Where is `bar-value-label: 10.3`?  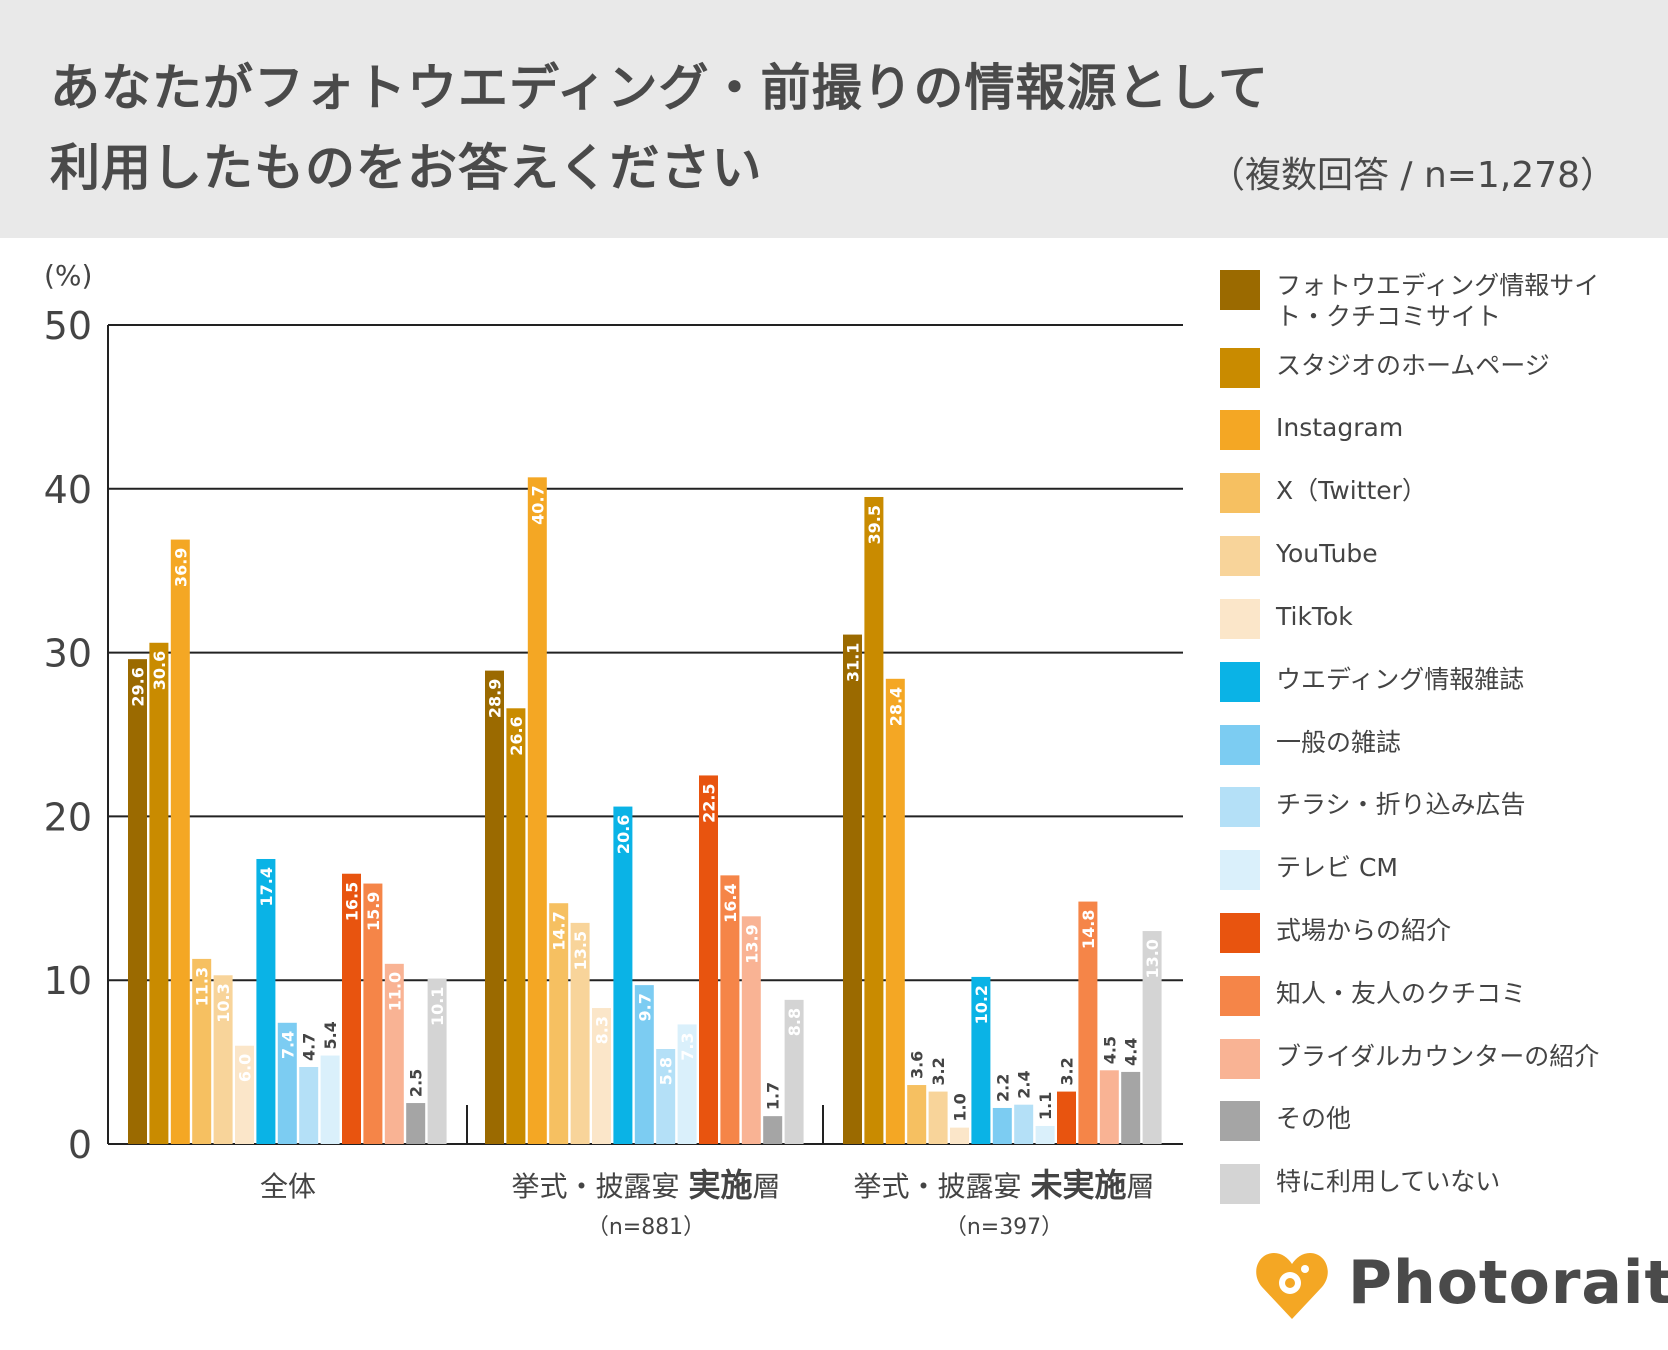
bar-value-label: 10.3 is located at coordinates (223, 1002).